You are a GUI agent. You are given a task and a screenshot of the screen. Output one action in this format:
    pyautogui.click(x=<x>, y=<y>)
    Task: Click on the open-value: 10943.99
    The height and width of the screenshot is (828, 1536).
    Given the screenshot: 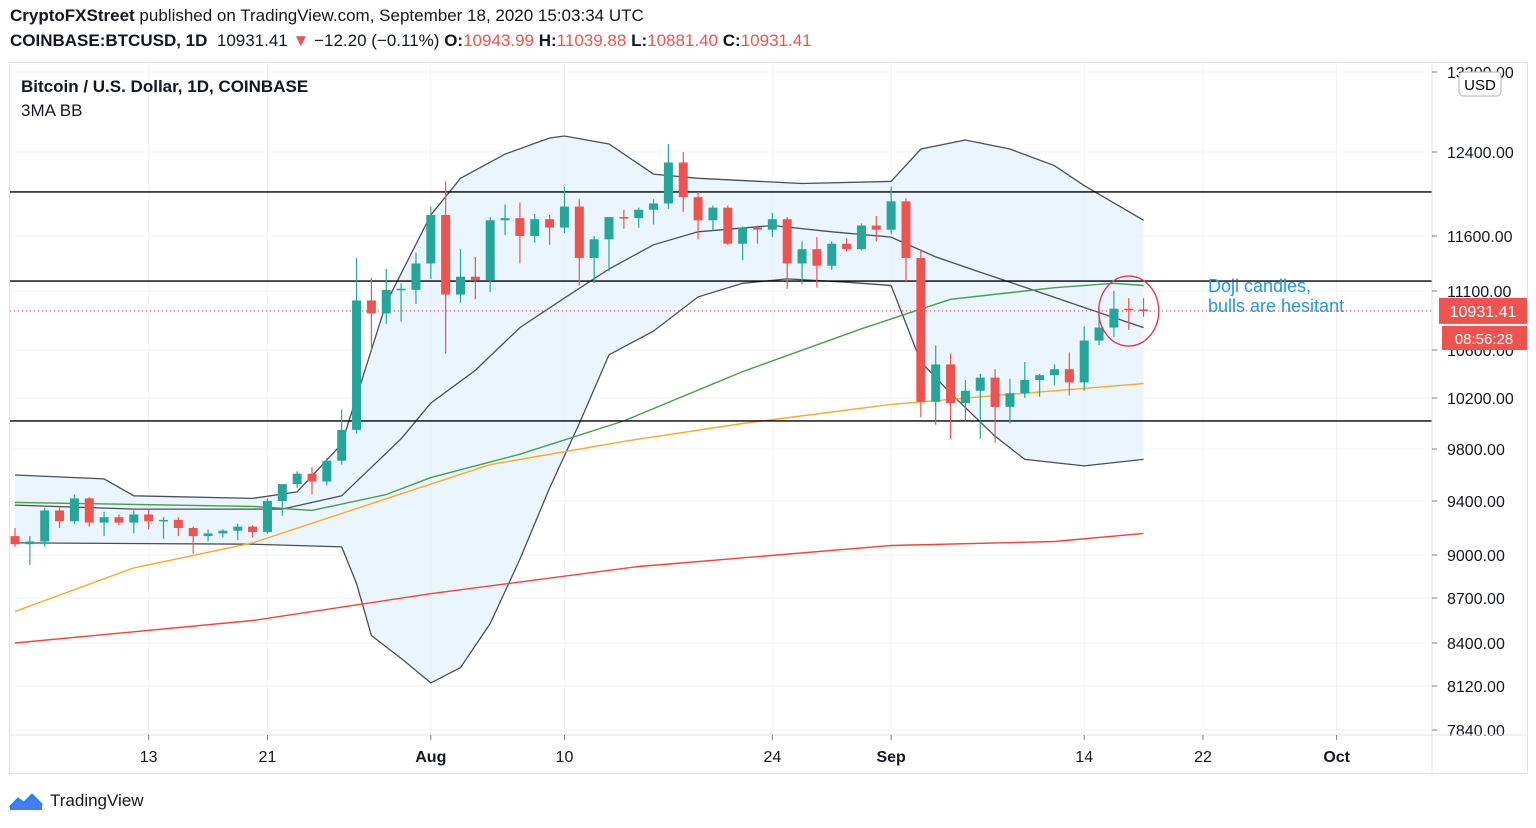 What is the action you would take?
    pyautogui.click(x=498, y=40)
    